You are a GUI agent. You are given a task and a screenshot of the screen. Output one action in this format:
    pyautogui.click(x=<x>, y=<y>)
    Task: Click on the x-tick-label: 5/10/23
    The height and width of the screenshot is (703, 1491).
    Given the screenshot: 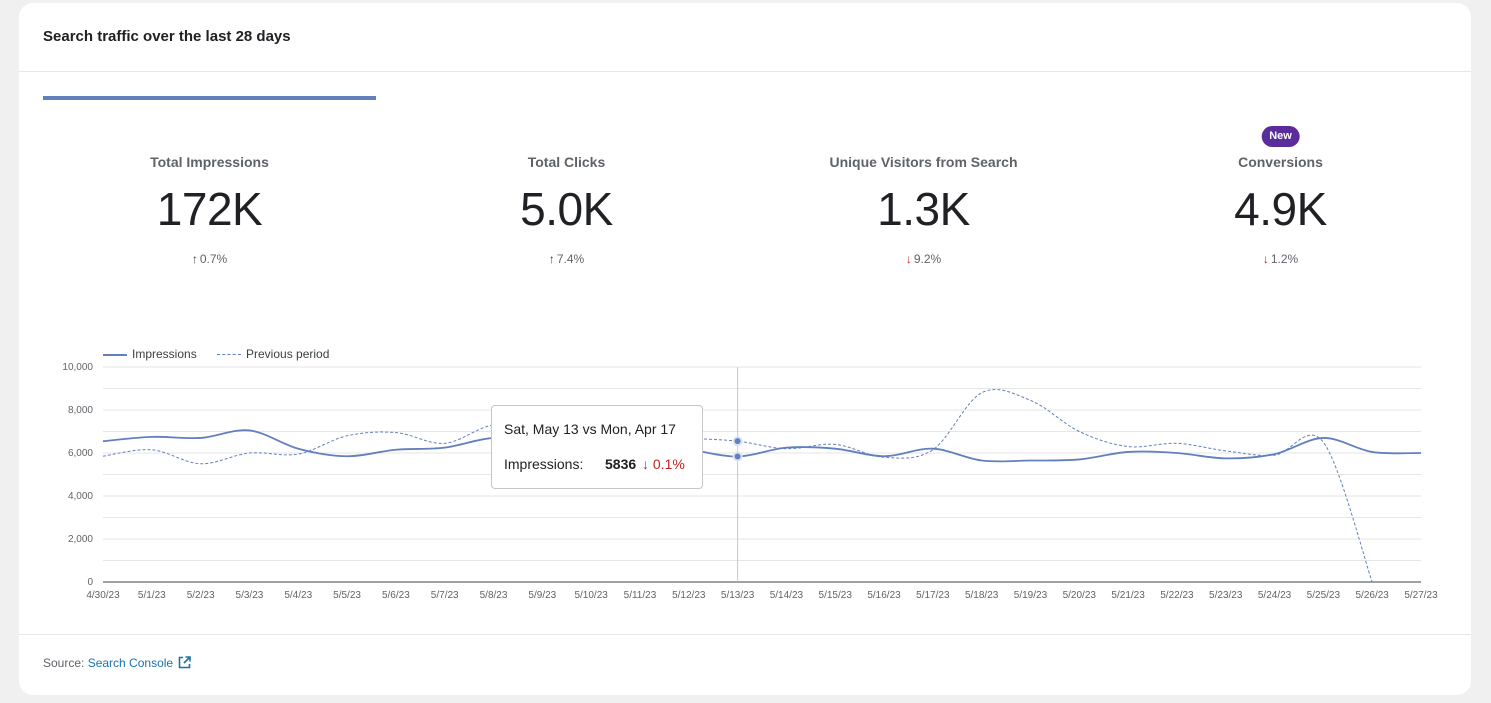 What is the action you would take?
    pyautogui.click(x=591, y=595)
    